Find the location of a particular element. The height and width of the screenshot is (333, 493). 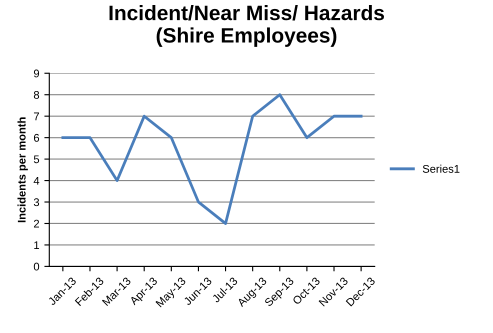

y-tick-label: 3 is located at coordinates (37, 202).